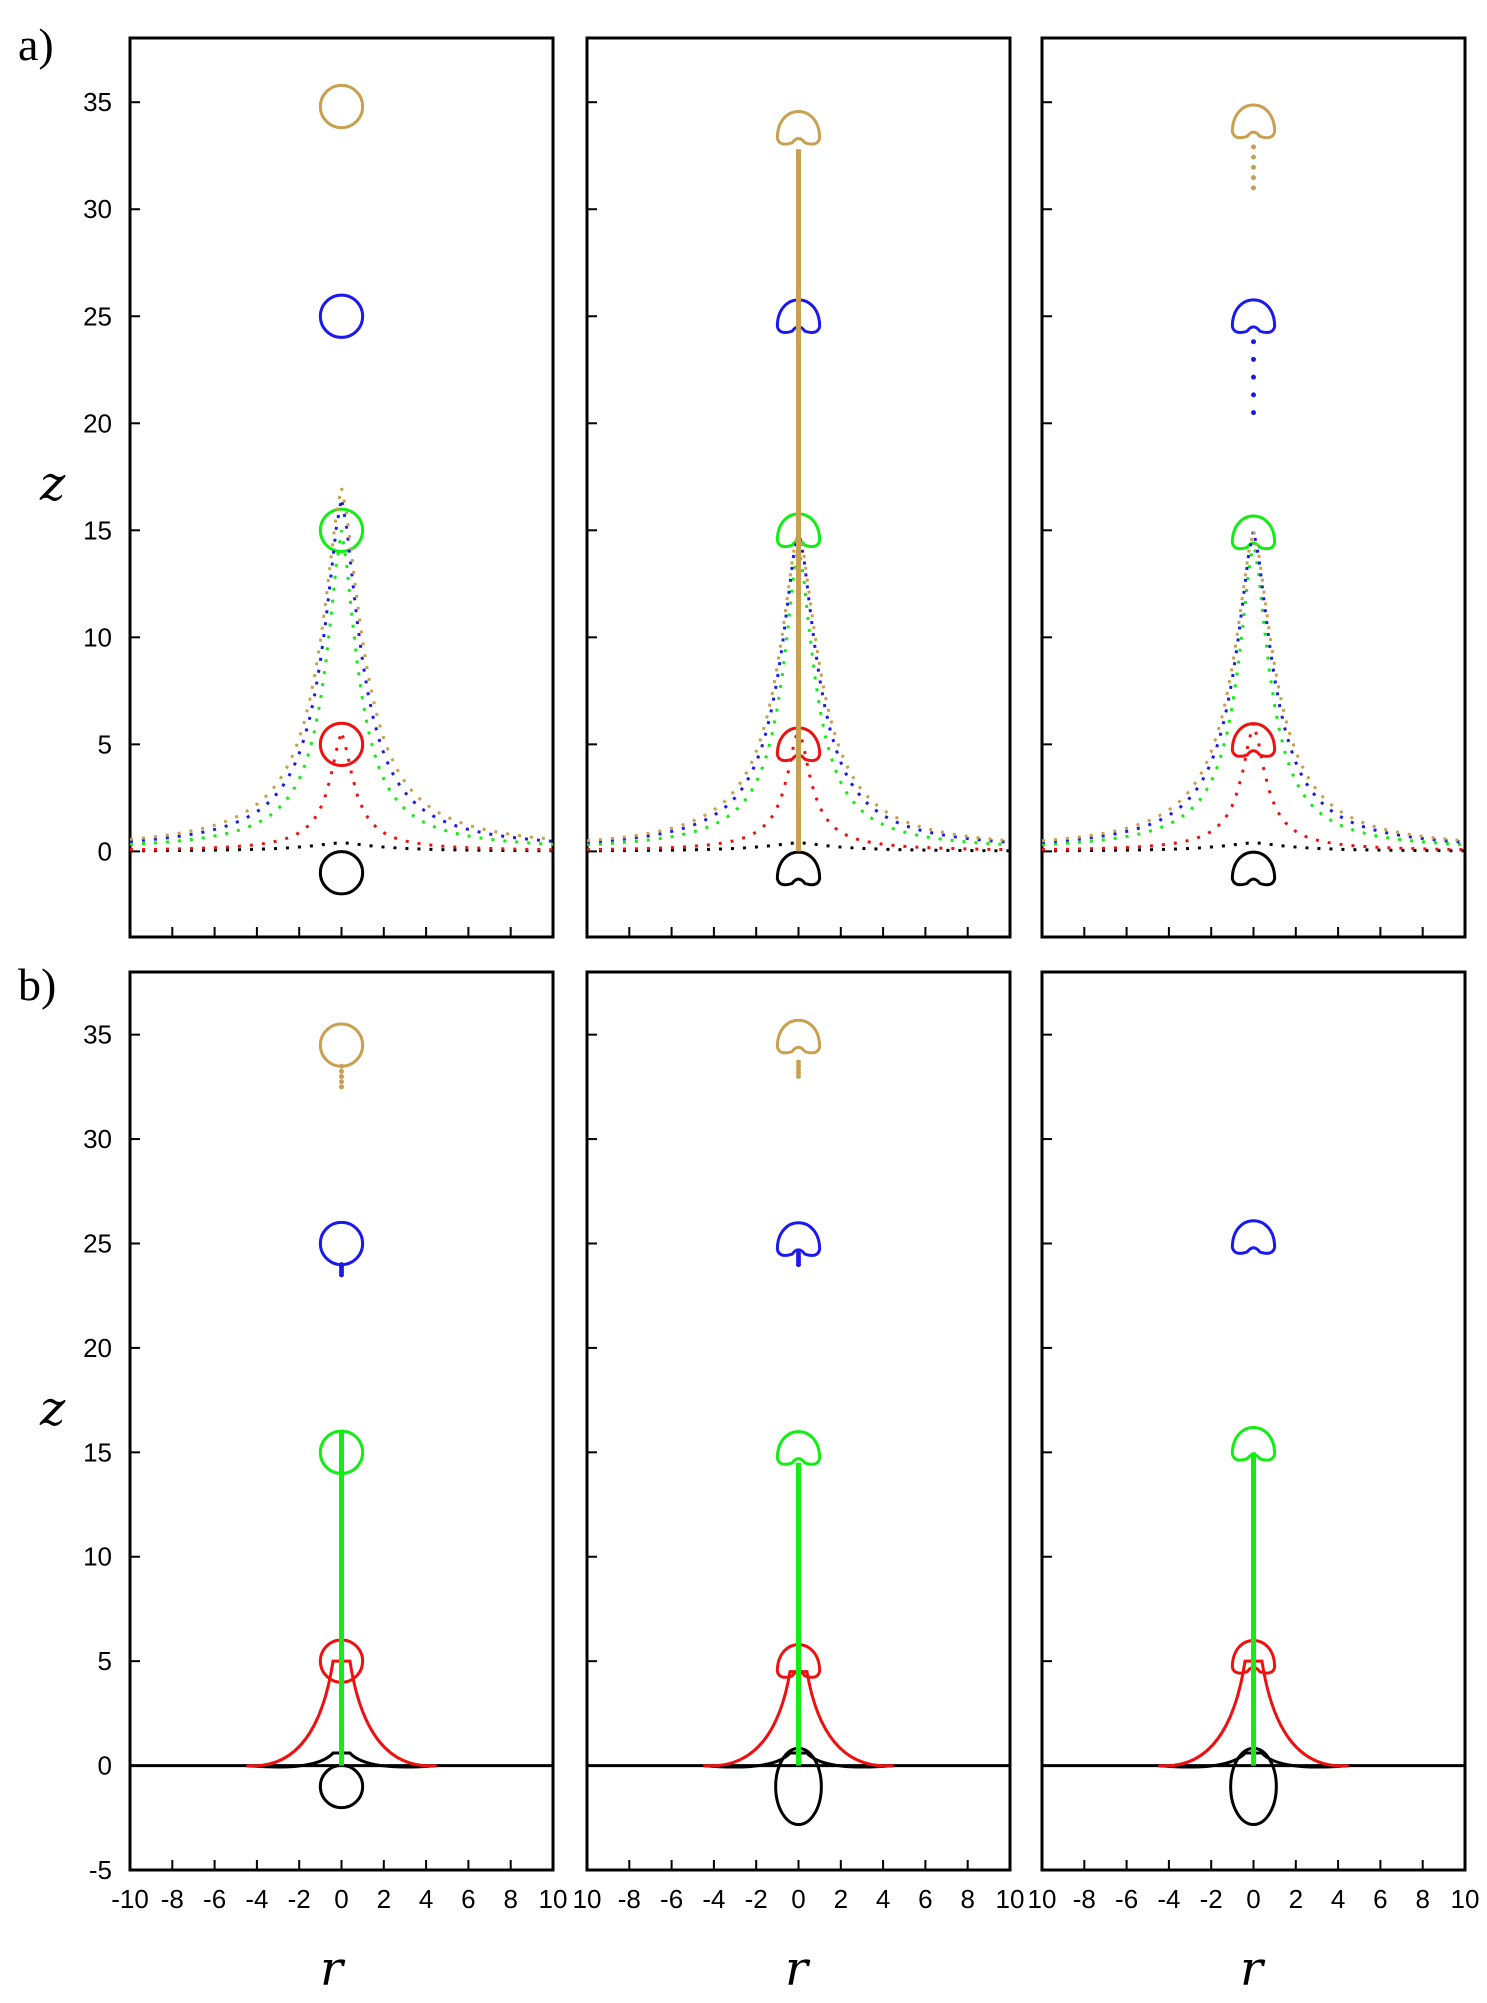 This screenshot has width=1487, height=2003. What do you see at coordinates (97, 1243) in the screenshot?
I see `y-tick-label: 25` at bounding box center [97, 1243].